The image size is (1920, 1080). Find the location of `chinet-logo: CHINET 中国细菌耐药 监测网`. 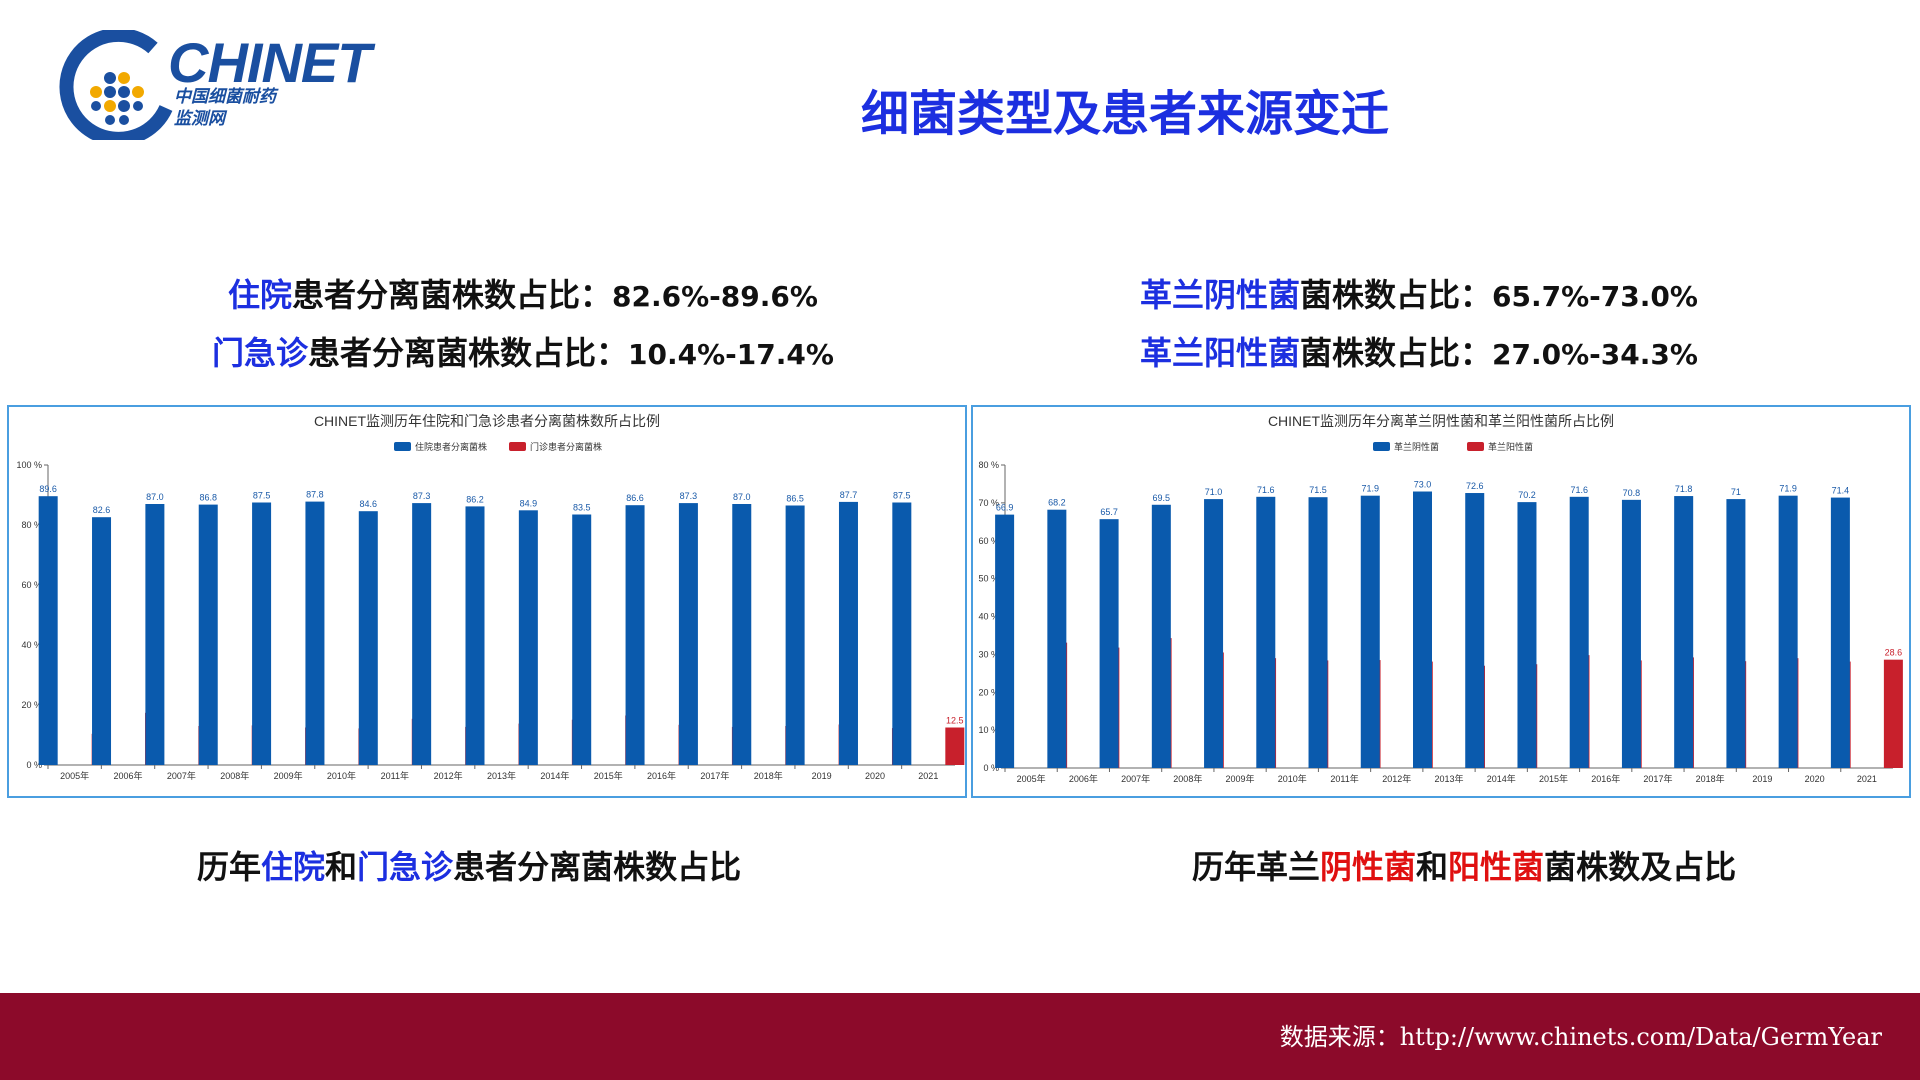

chinet-logo: CHINET 中国细菌耐药 监测网 is located at coordinates (214, 85).